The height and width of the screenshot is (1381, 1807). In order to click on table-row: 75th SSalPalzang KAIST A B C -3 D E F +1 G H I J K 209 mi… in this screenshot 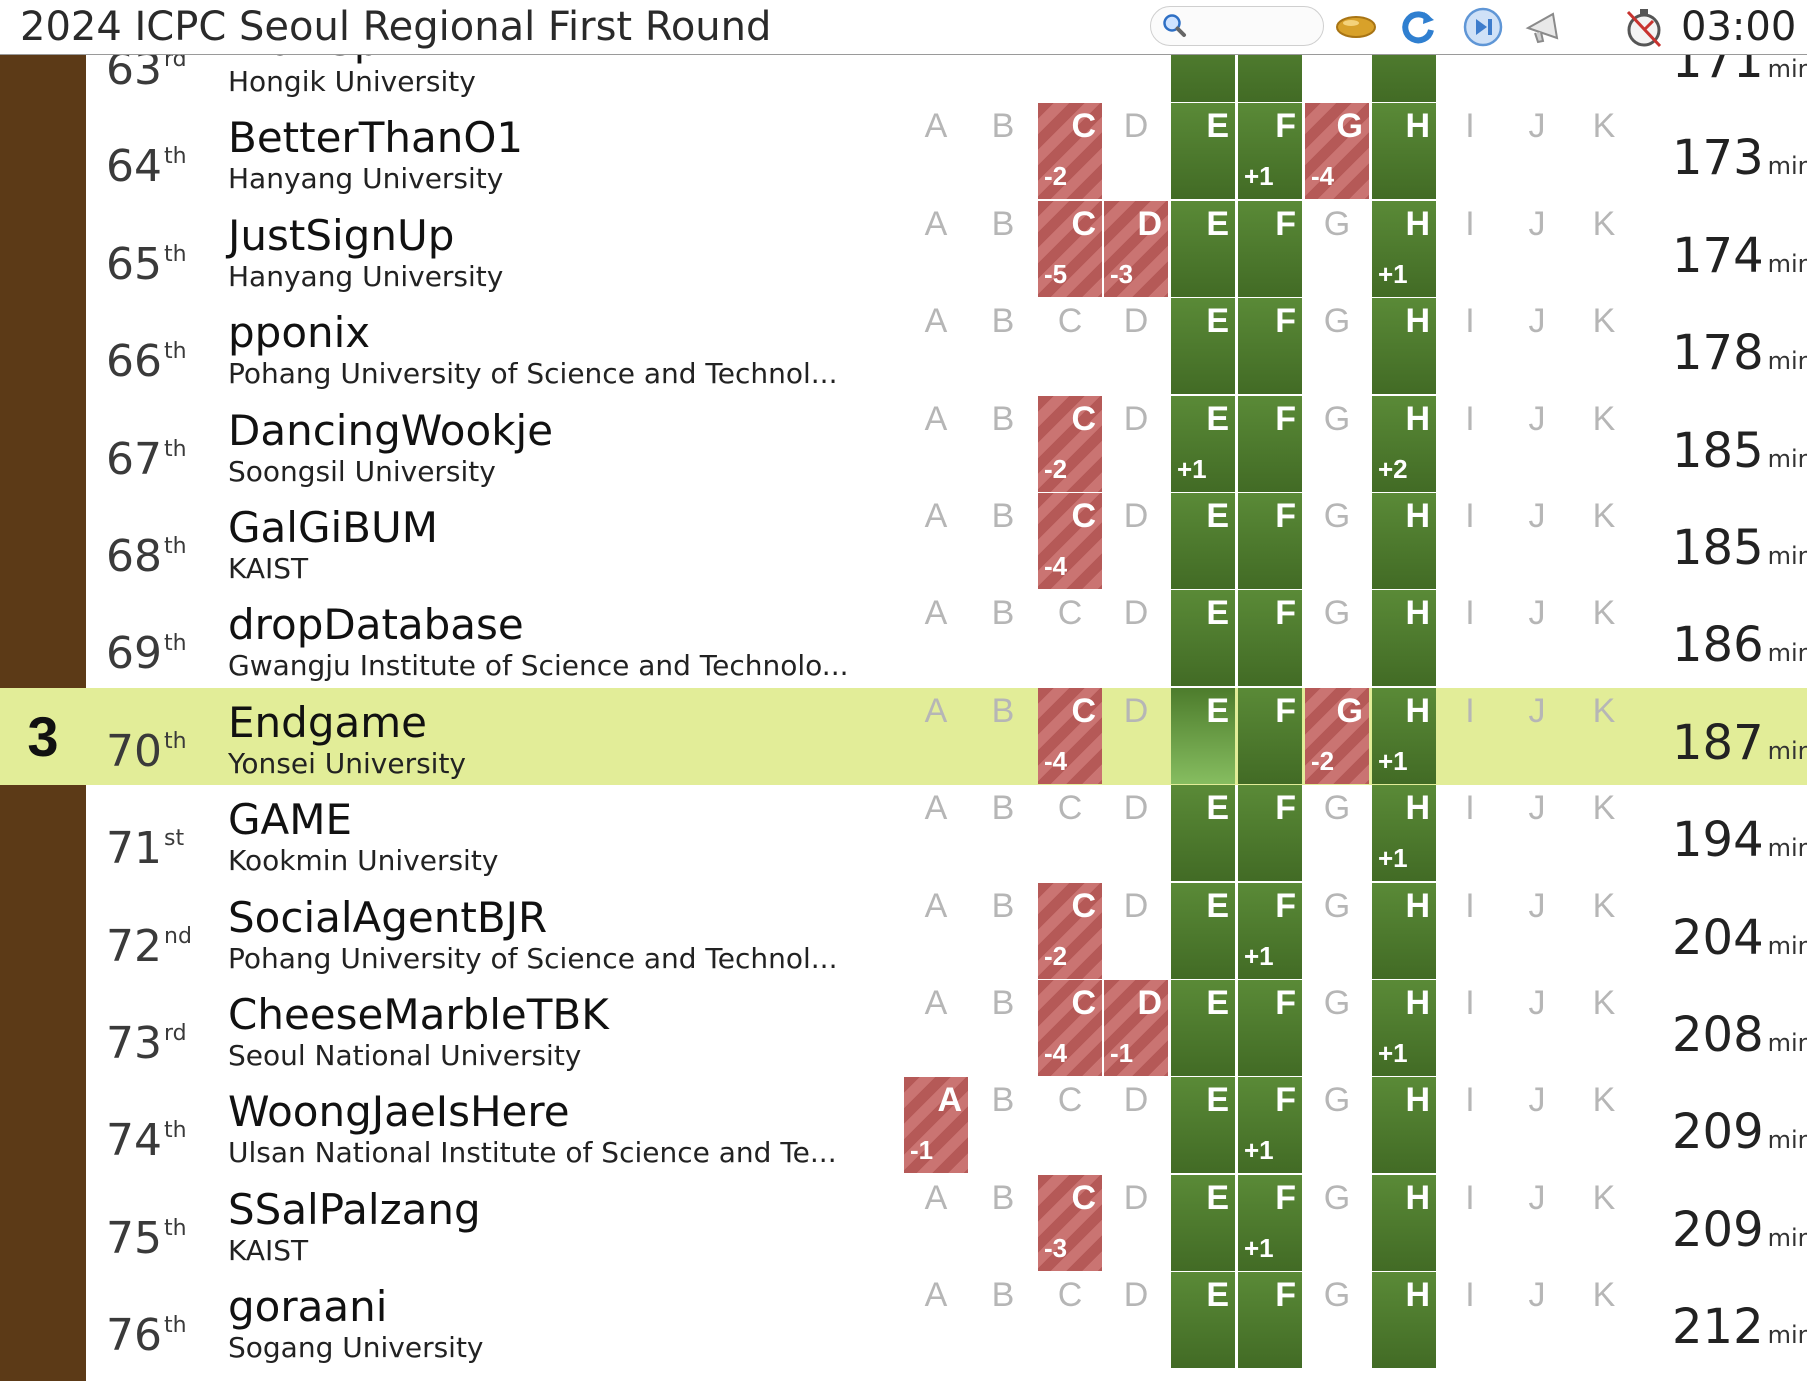, I will do `click(903, 1223)`.